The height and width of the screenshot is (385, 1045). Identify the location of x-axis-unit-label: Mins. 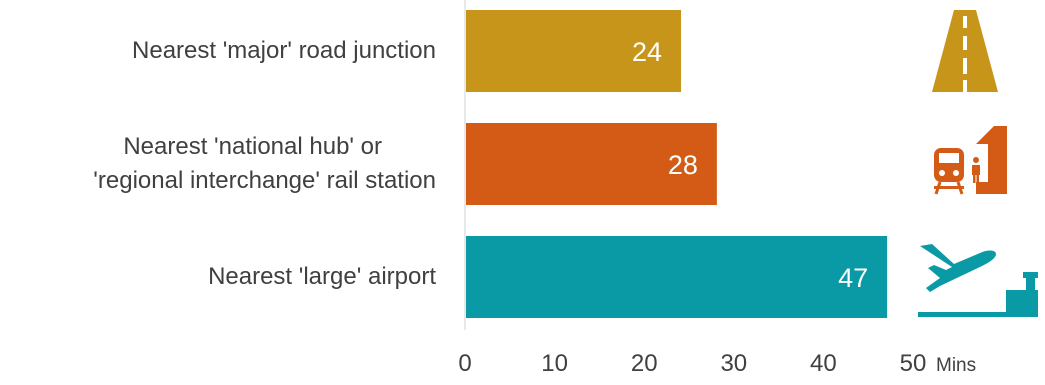
(956, 365).